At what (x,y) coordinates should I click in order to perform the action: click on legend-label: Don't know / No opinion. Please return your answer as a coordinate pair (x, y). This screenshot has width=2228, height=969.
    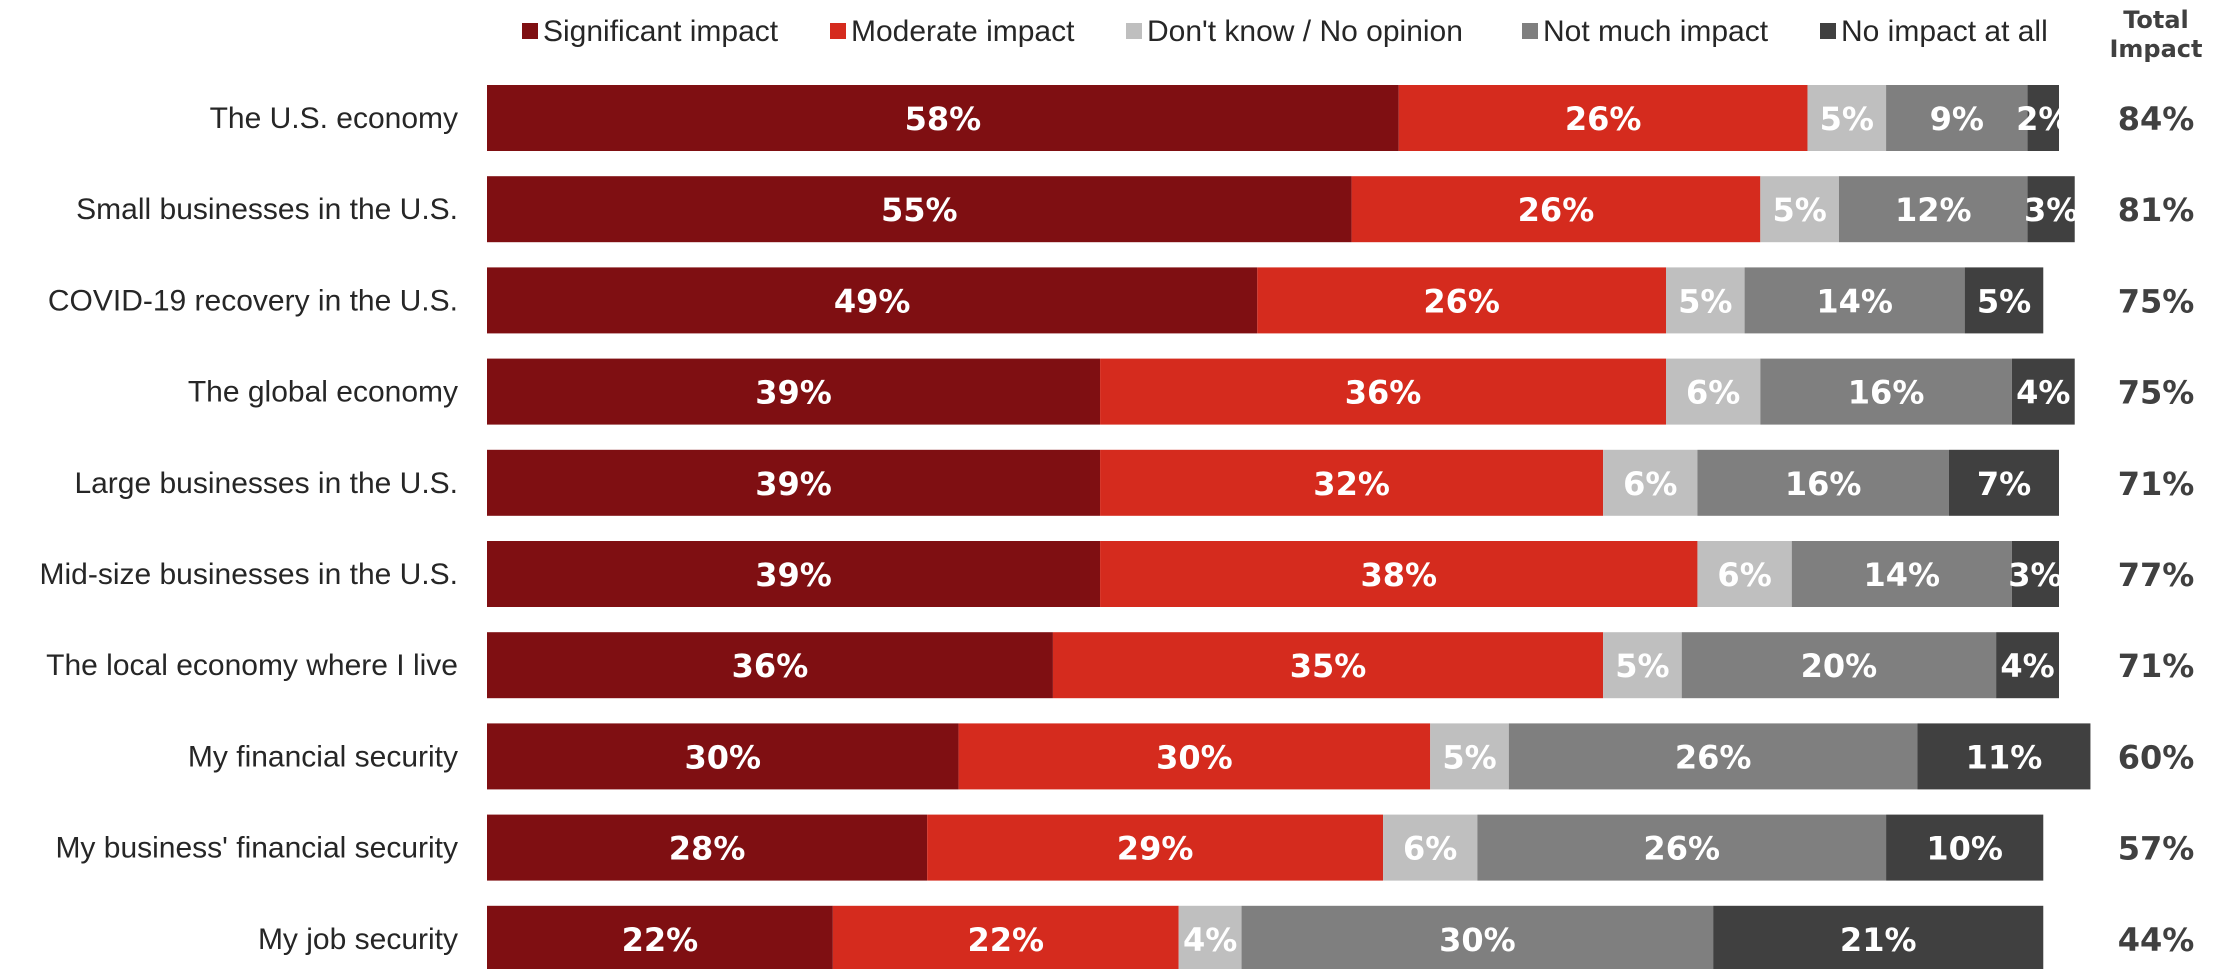
    Looking at the image, I should click on (1305, 31).